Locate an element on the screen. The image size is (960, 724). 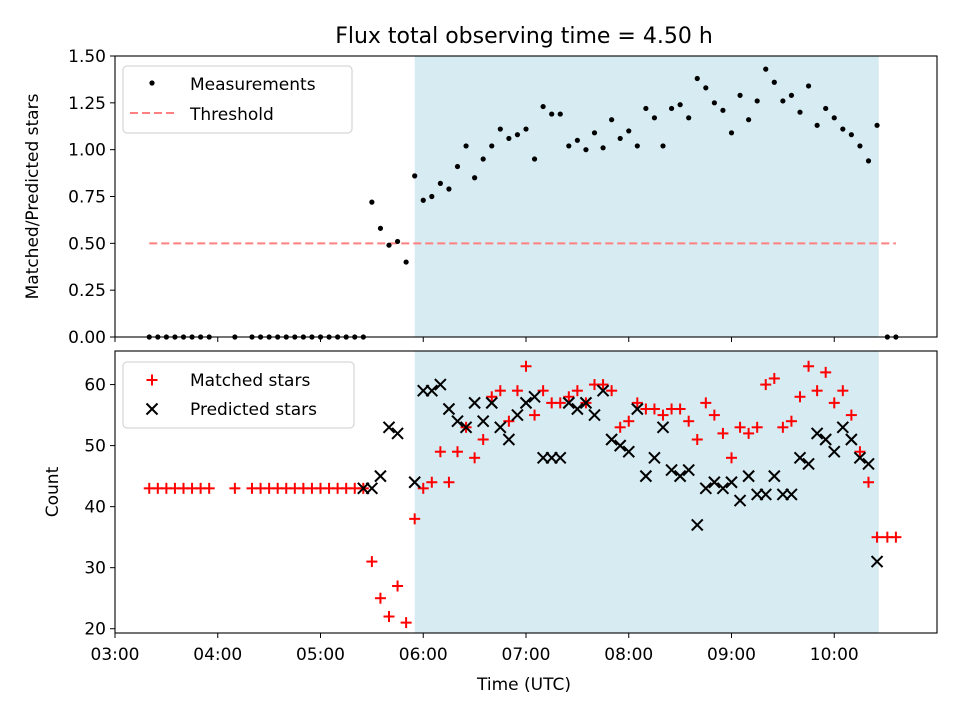
legend-plus is located at coordinates (152, 380).